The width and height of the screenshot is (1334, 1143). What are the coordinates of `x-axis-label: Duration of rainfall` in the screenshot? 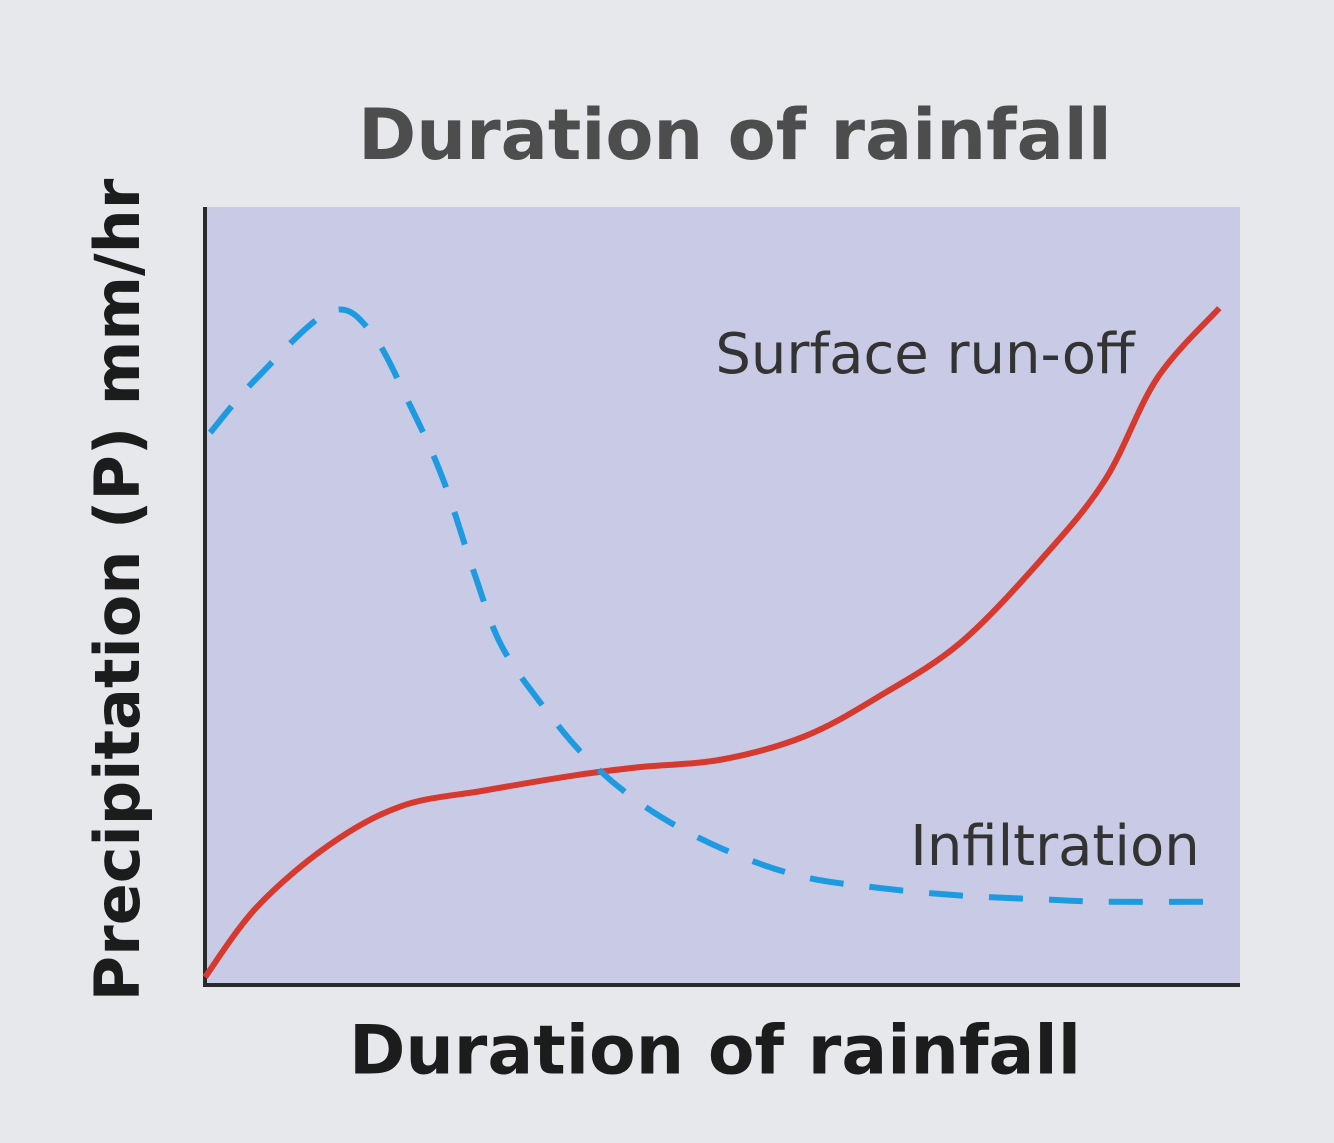 It's located at (715, 1051).